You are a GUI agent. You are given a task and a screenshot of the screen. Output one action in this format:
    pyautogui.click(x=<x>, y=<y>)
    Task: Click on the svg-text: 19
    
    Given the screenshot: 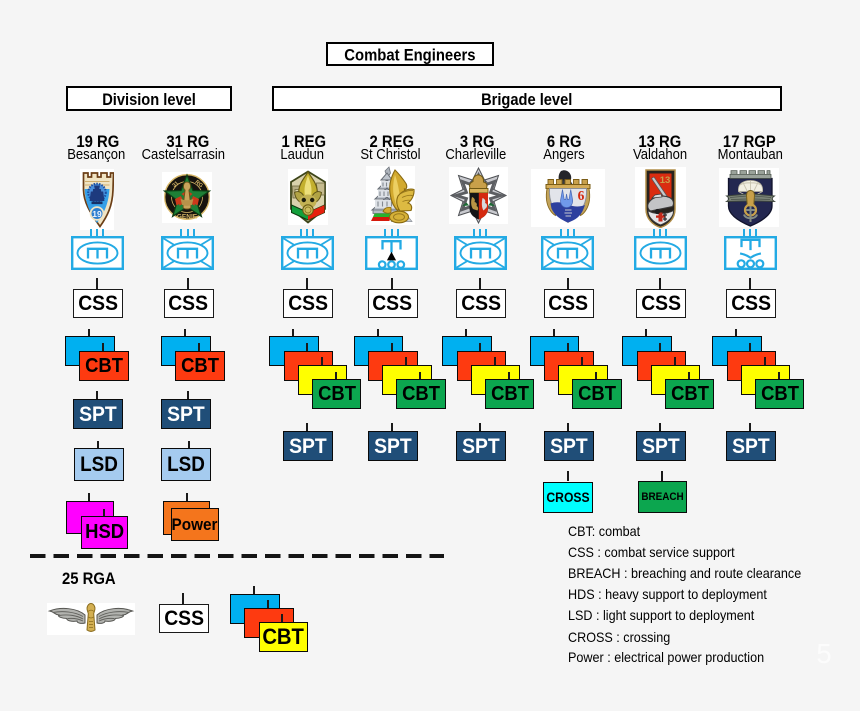 What is the action you would take?
    pyautogui.click(x=97, y=214)
    